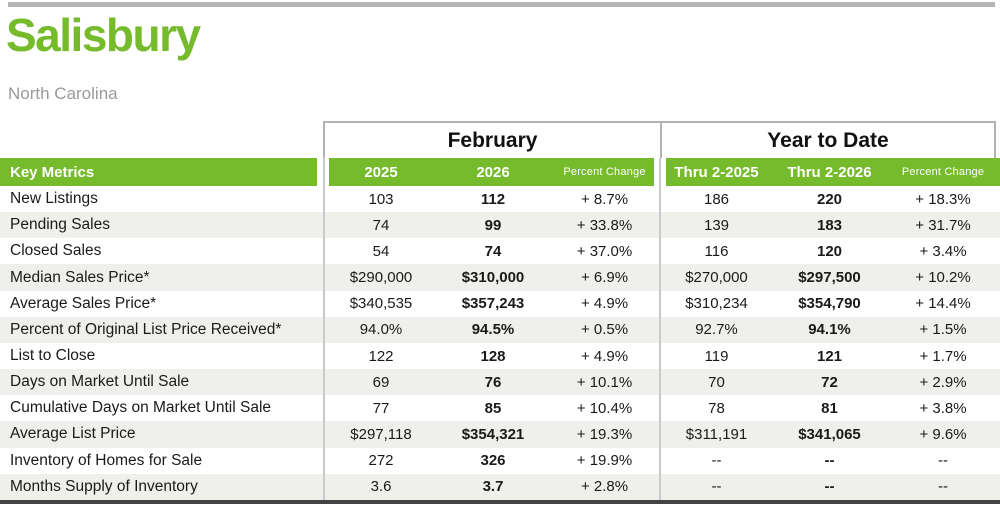  I want to click on ytd-percent-change: + 10.2%, so click(943, 278).